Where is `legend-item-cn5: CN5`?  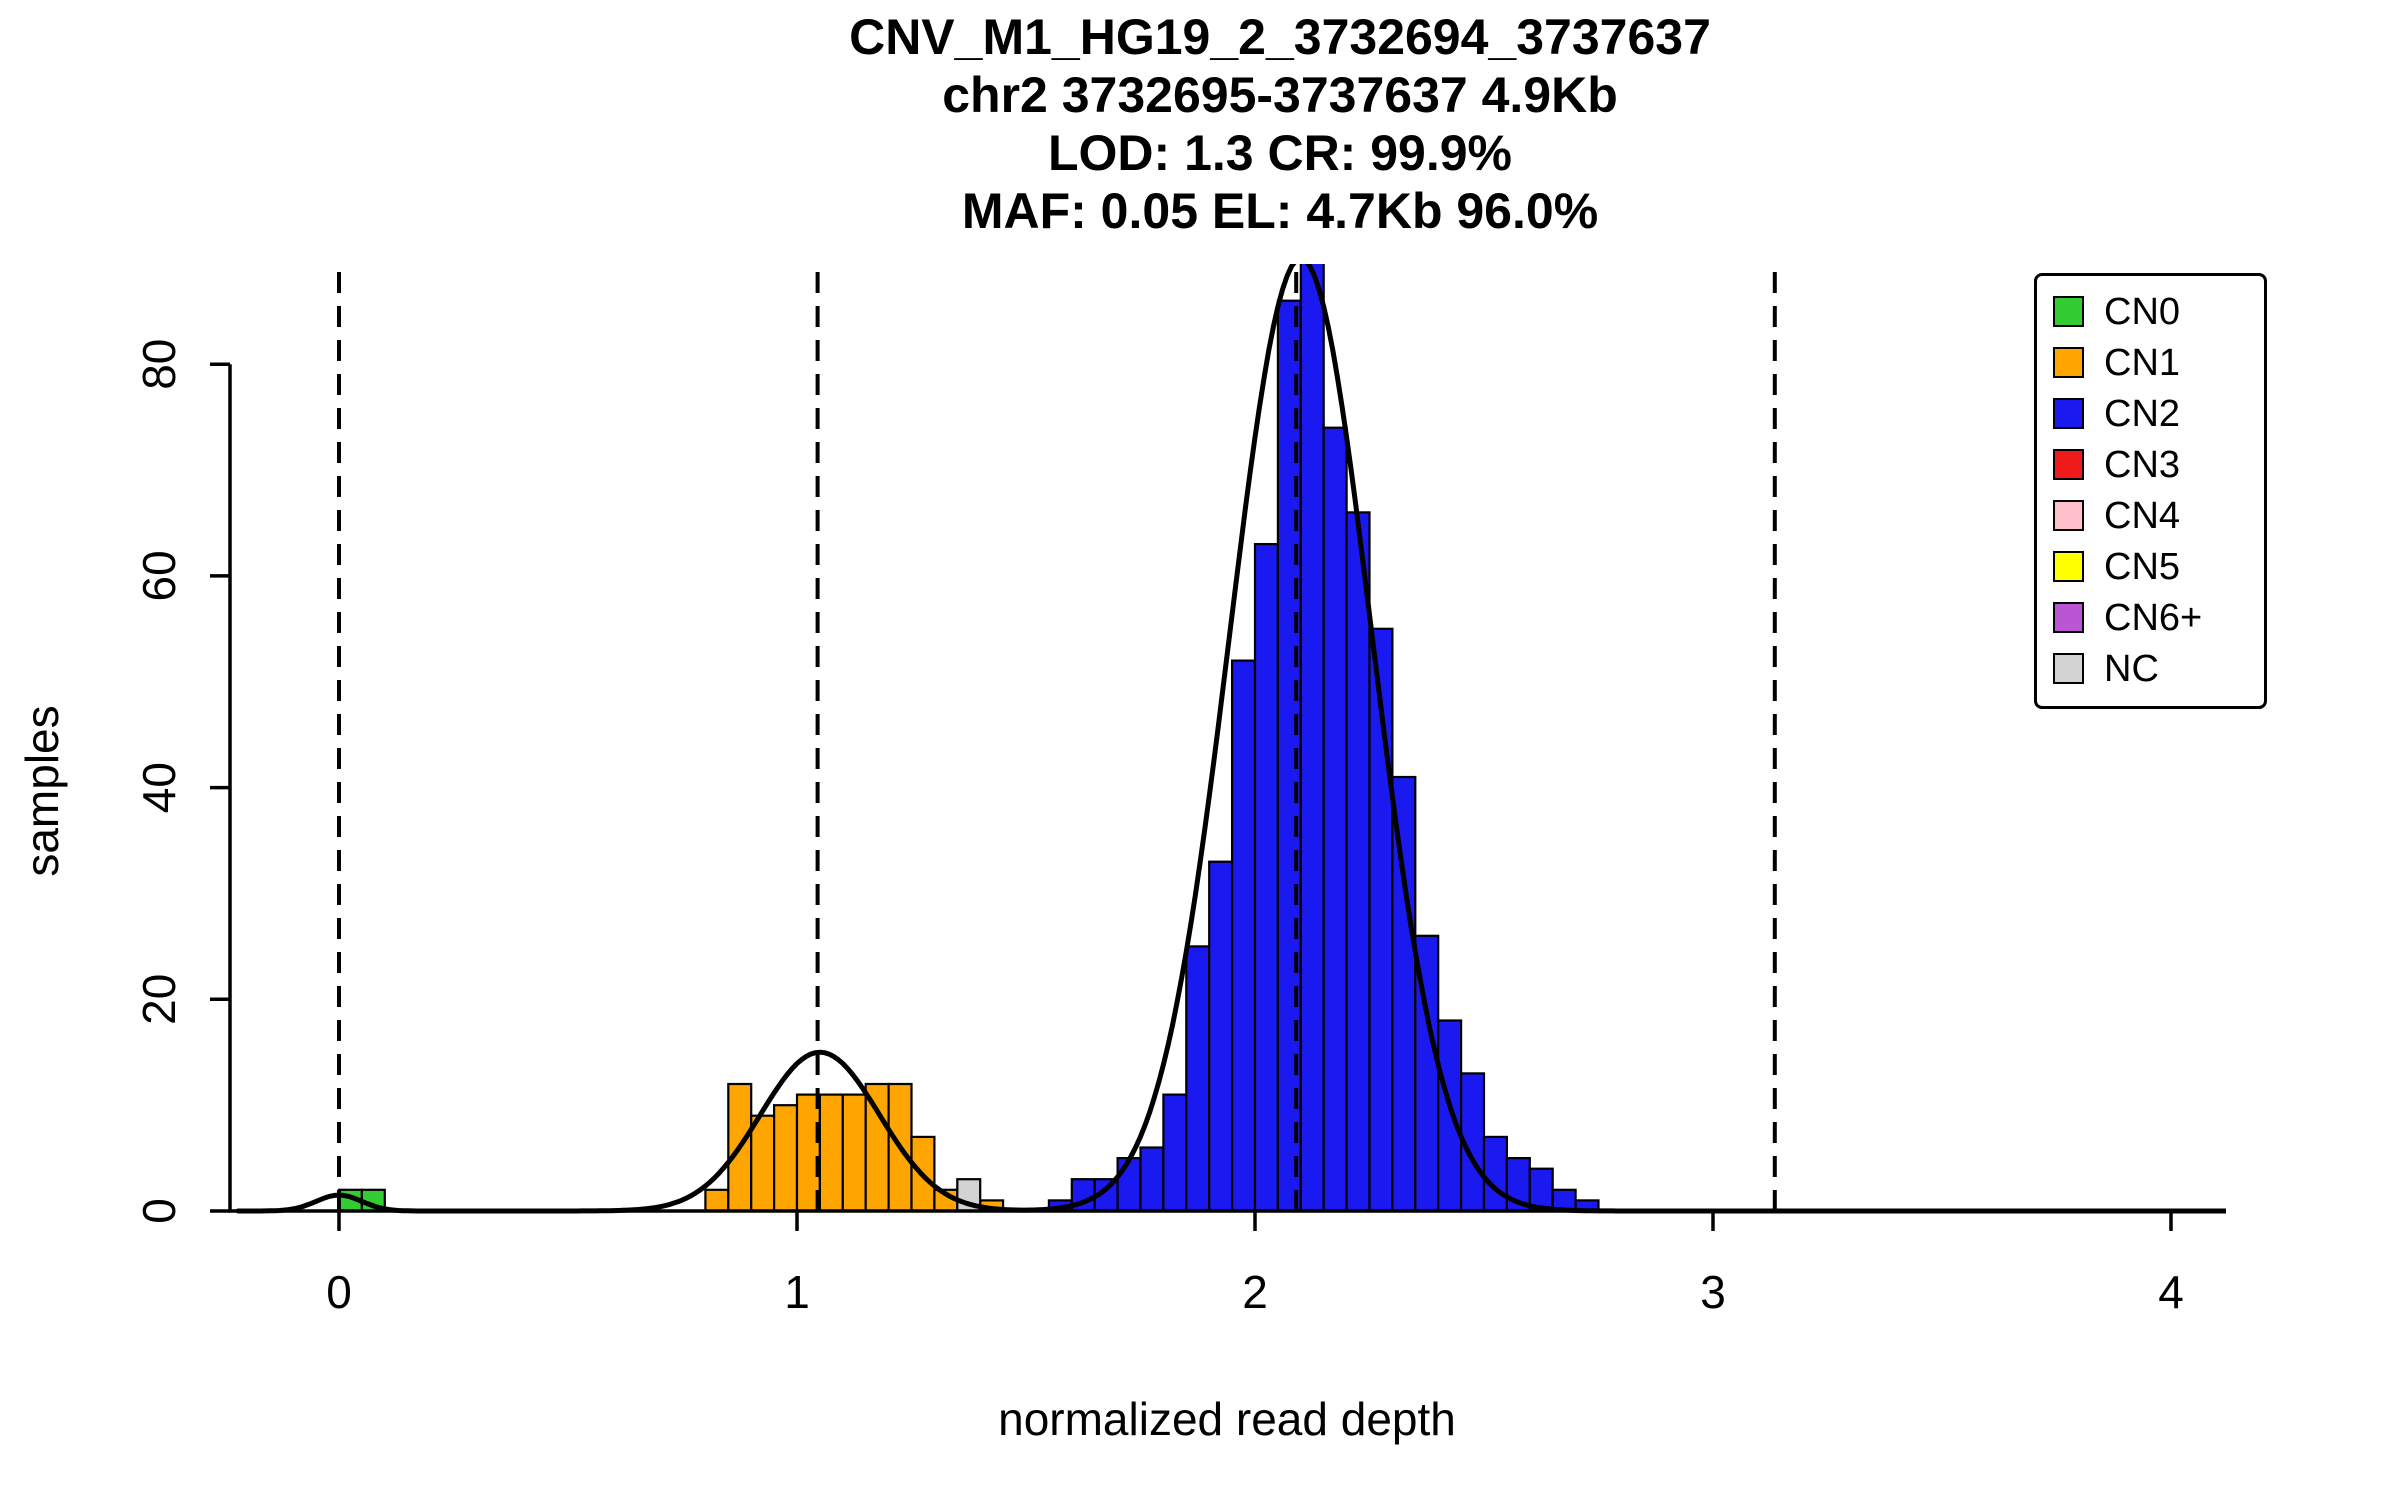
legend-item-cn5: CN5 is located at coordinates (2158, 566).